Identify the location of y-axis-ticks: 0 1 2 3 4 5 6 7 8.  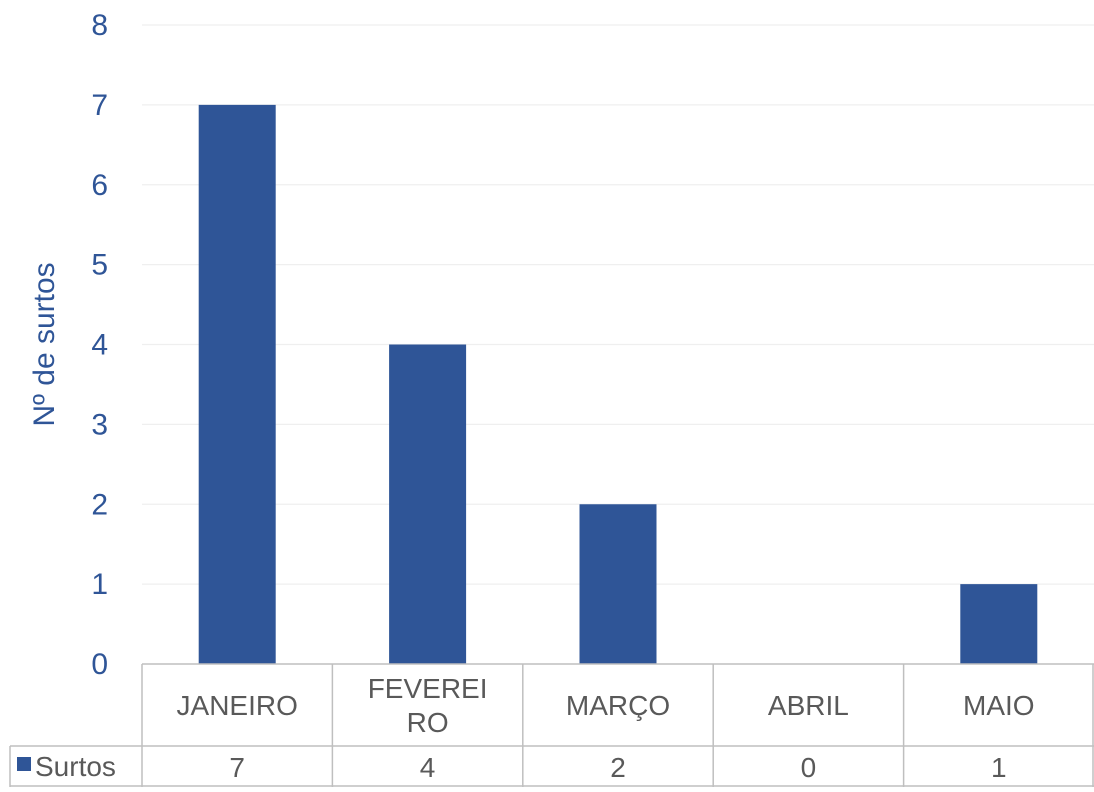
(99, 345).